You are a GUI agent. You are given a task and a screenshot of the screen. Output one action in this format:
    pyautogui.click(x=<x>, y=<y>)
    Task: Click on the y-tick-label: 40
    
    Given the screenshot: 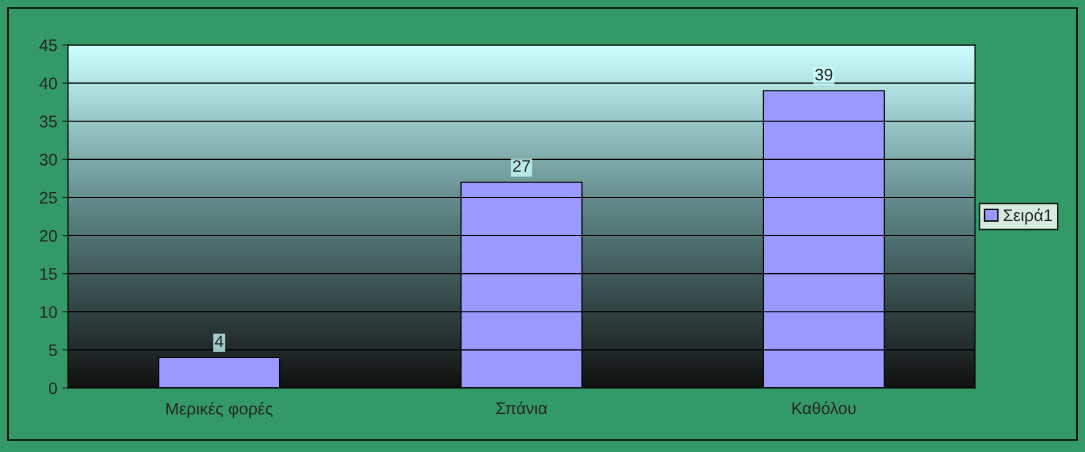 What is the action you would take?
    pyautogui.click(x=48, y=83)
    